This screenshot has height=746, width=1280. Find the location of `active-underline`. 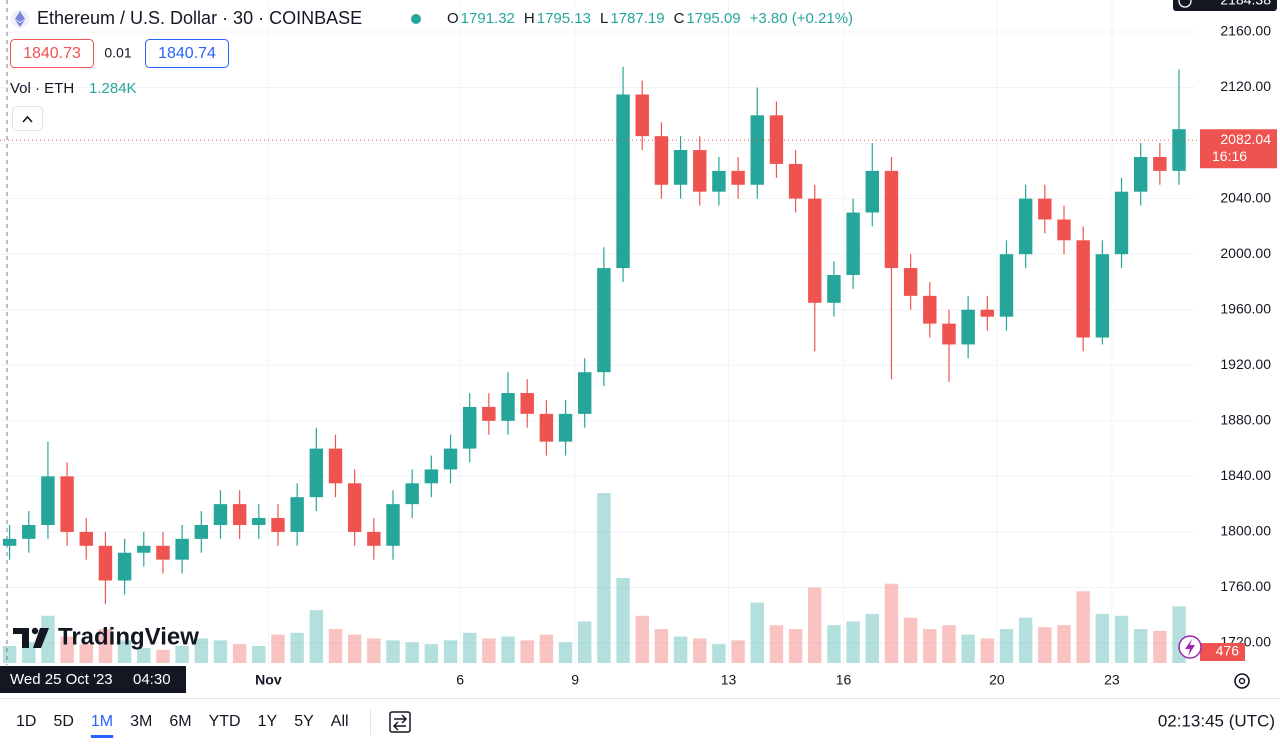

active-underline is located at coordinates (102, 736).